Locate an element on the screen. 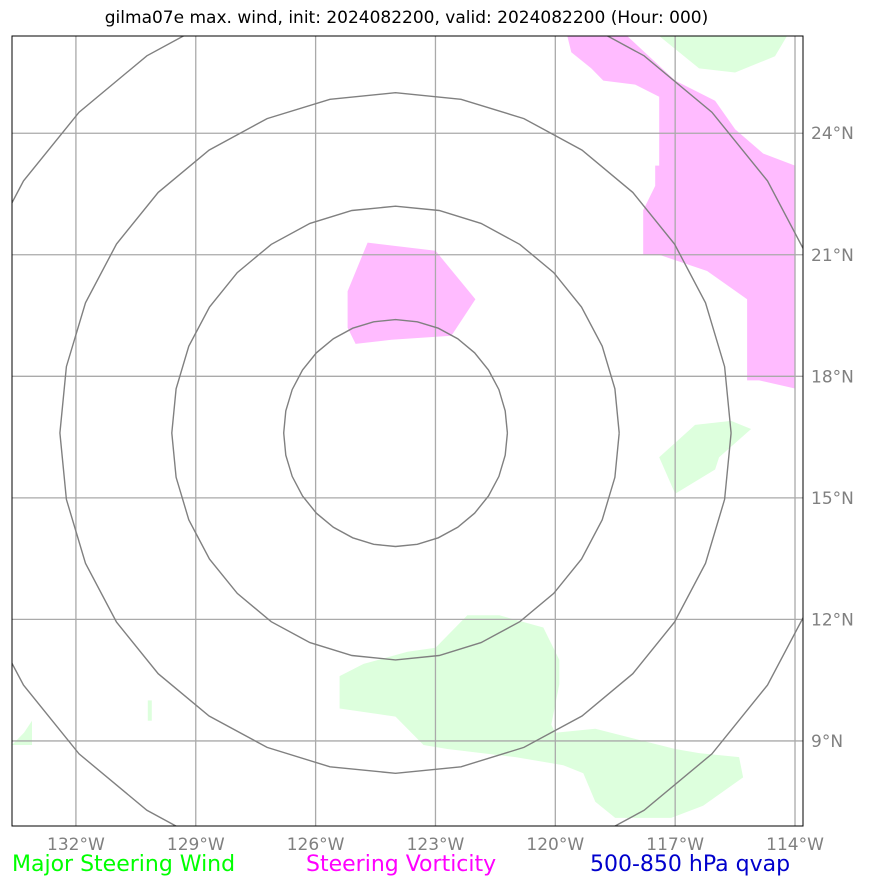 This screenshot has height=891, width=873. y-tick-label: 18°N is located at coordinates (832, 377).